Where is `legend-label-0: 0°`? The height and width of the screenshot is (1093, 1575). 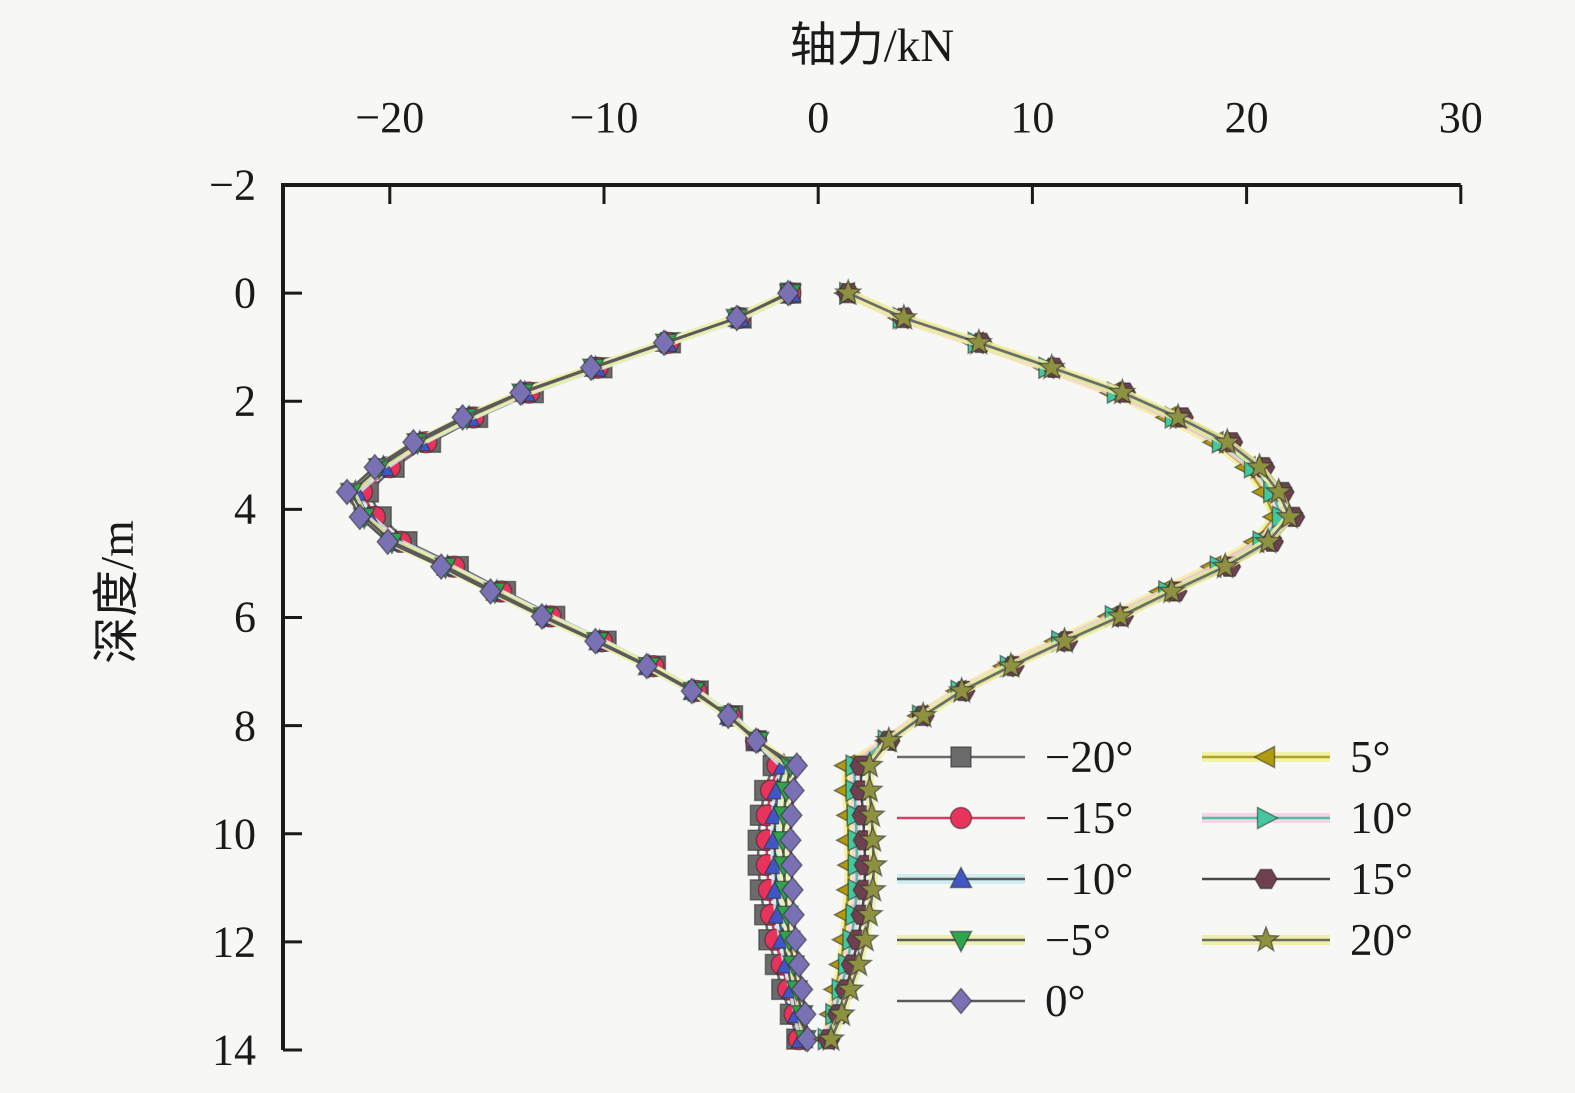
legend-label-0: 0° is located at coordinates (1065, 1001).